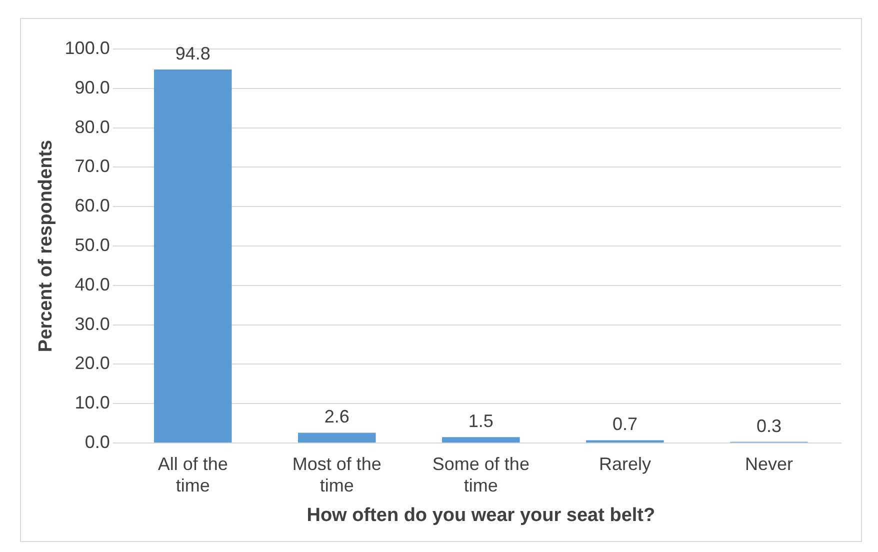 This screenshot has width=878, height=552. What do you see at coordinates (97, 442) in the screenshot?
I see `y-tick-label: 0.0` at bounding box center [97, 442].